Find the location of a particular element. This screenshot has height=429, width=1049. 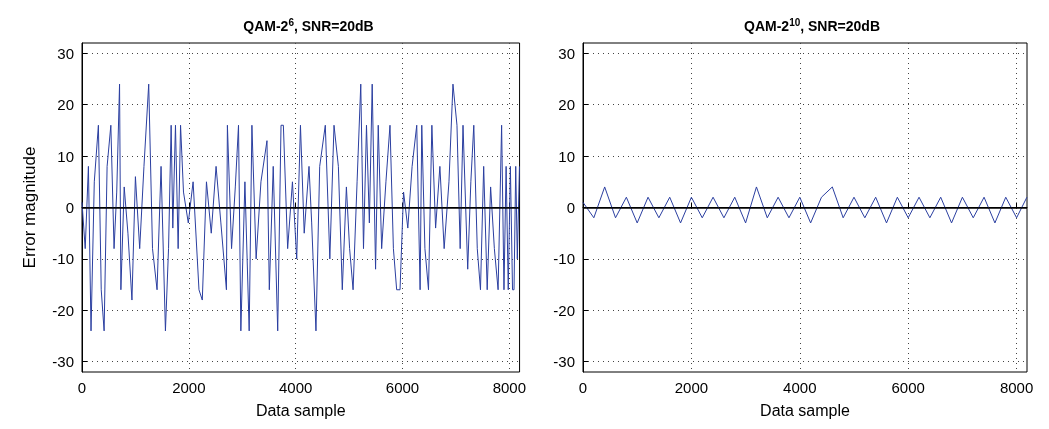

y-axis-title: Error magnitude is located at coordinates (29, 207).